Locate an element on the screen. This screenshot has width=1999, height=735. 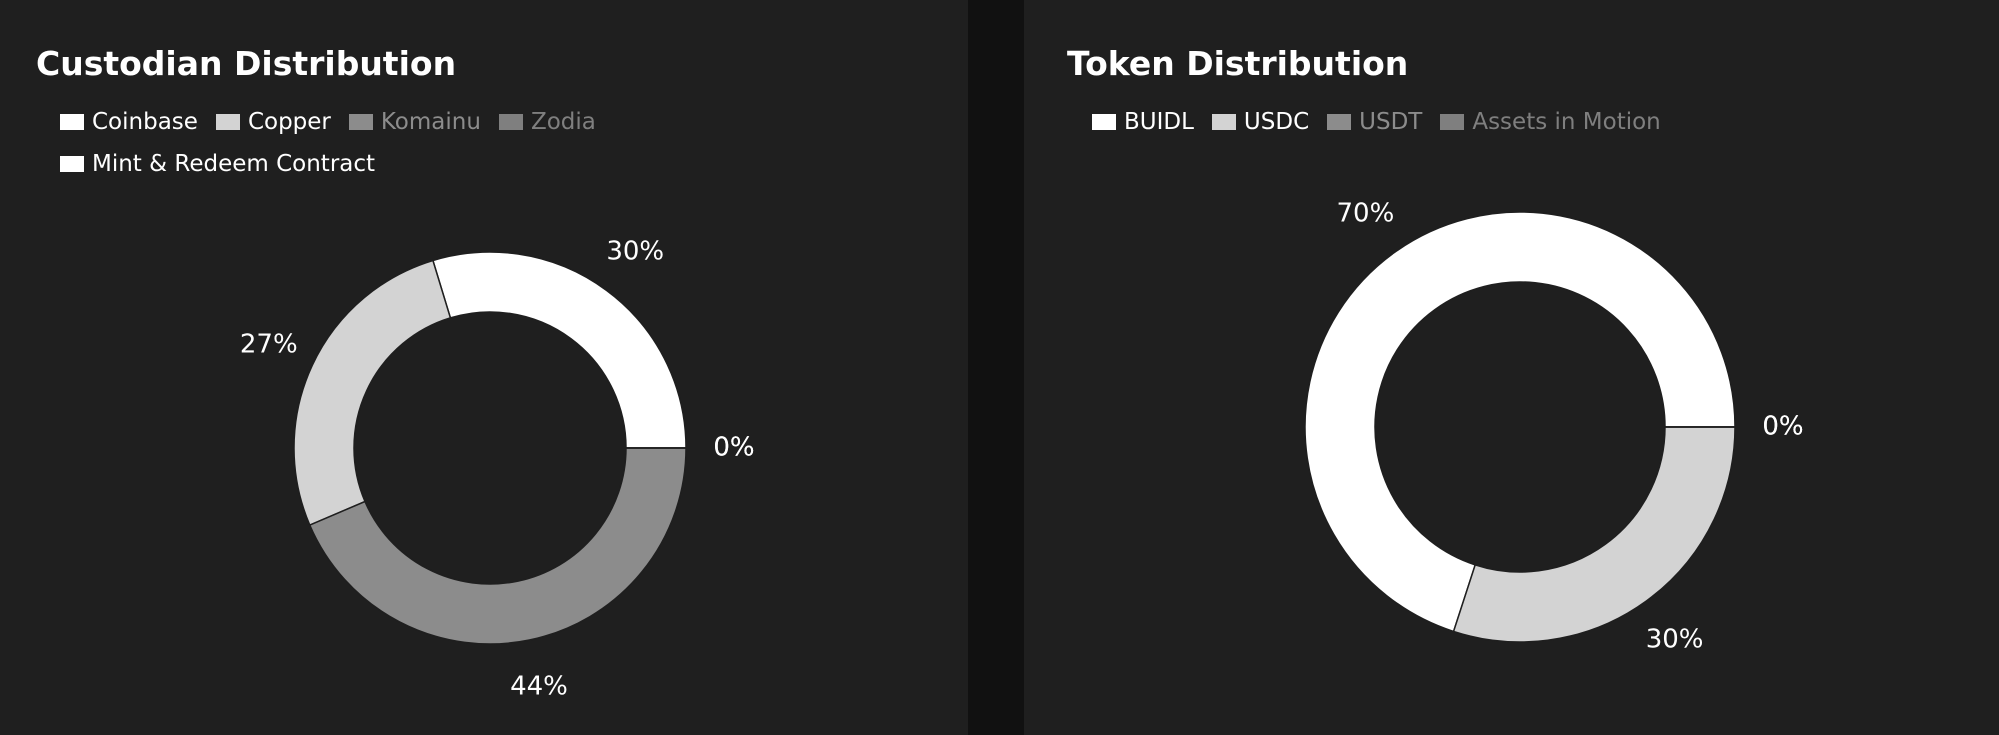
legend-item: BUIDL is located at coordinates (1143, 122).